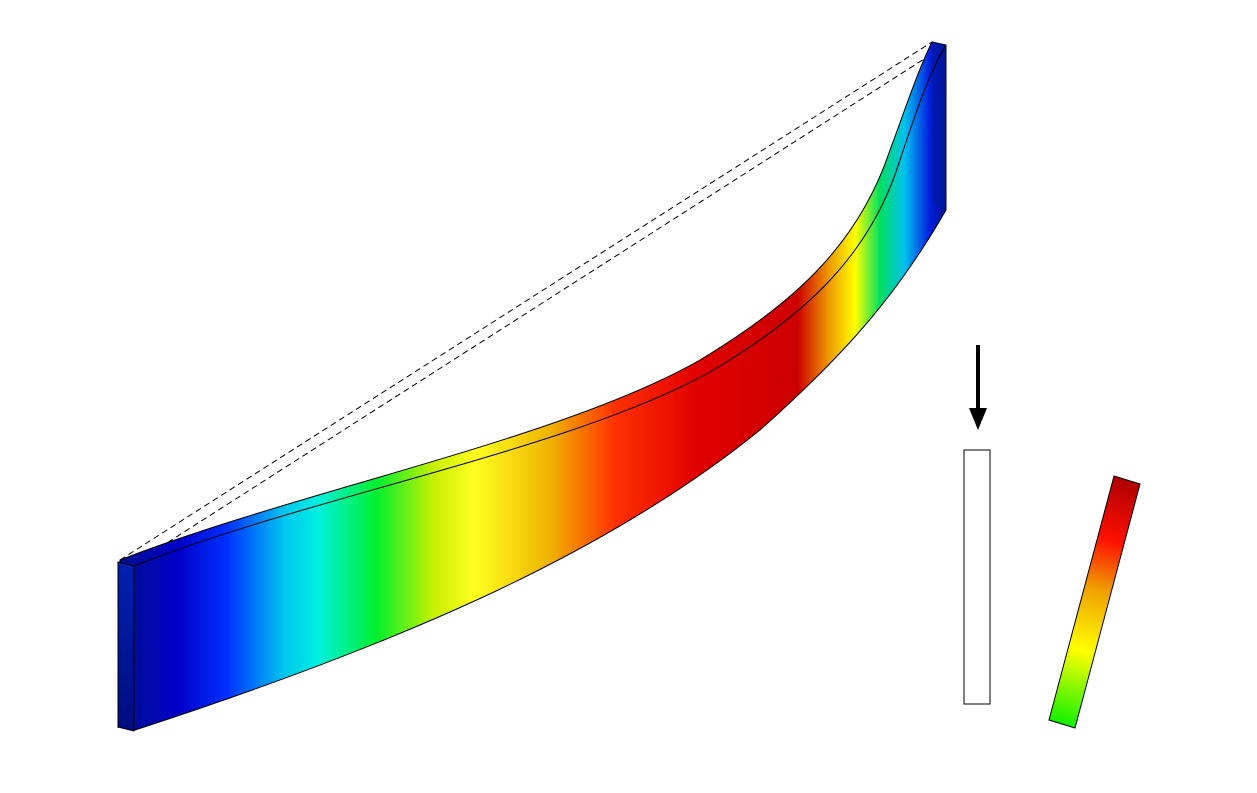 Image resolution: width=1257 pixels, height=793 pixels. What do you see at coordinates (977, 577) in the screenshot?
I see `cross-section` at bounding box center [977, 577].